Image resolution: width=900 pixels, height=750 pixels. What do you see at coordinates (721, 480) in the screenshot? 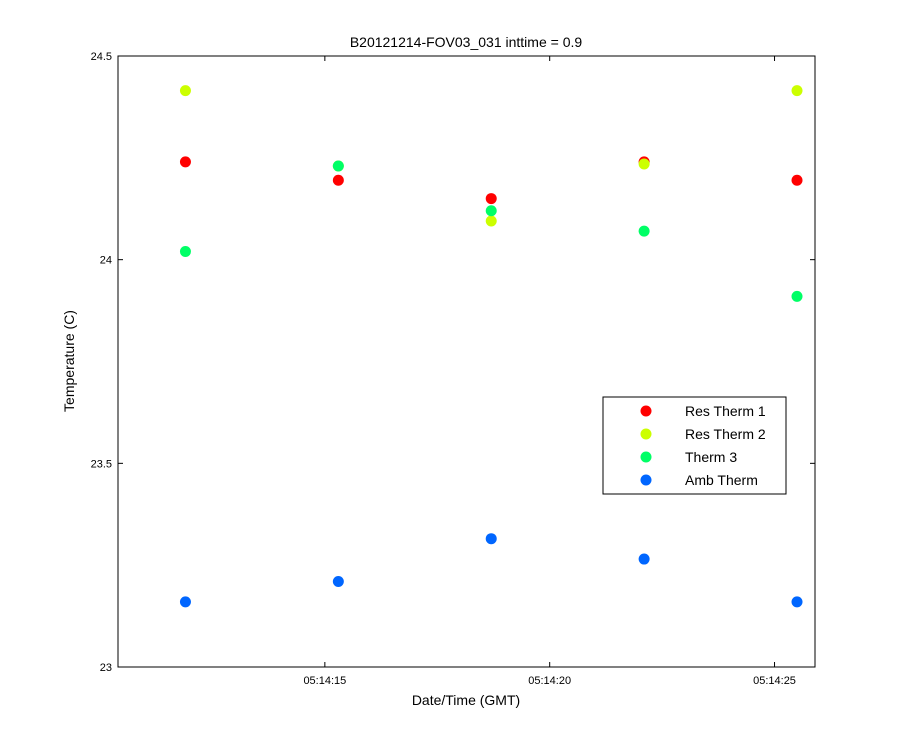
I see `legend-label: Amb Therm` at bounding box center [721, 480].